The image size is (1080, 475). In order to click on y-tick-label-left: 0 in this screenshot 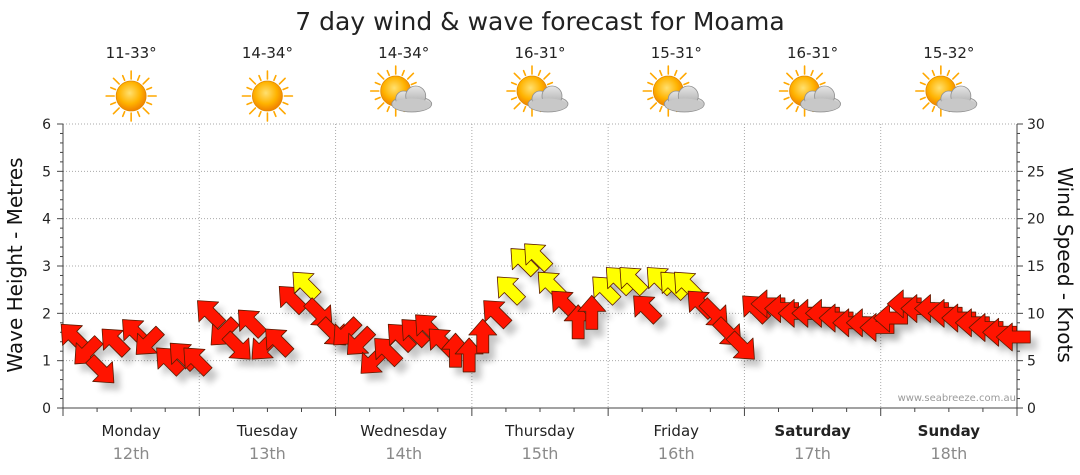, I will do `click(46, 409)`.